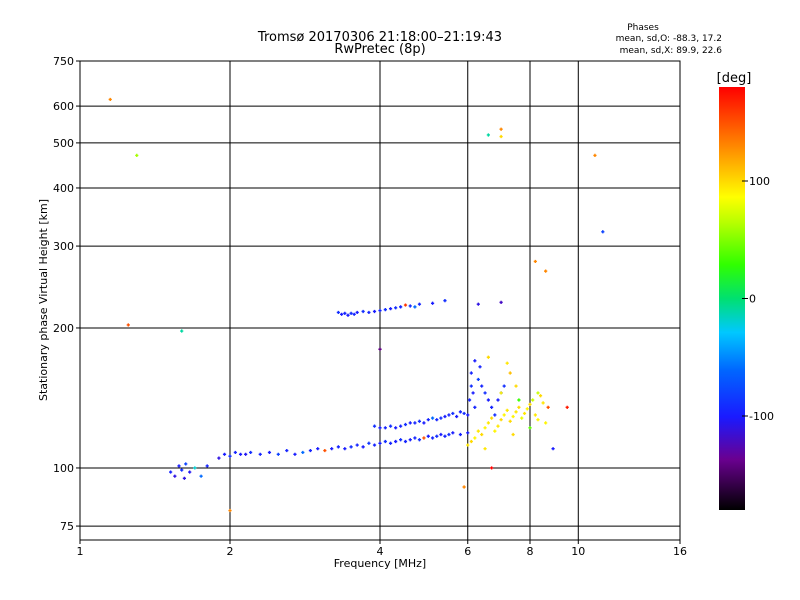 This screenshot has height=600, width=800. Describe the element at coordinates (63, 328) in the screenshot. I see `y-tick-label: 200` at that location.